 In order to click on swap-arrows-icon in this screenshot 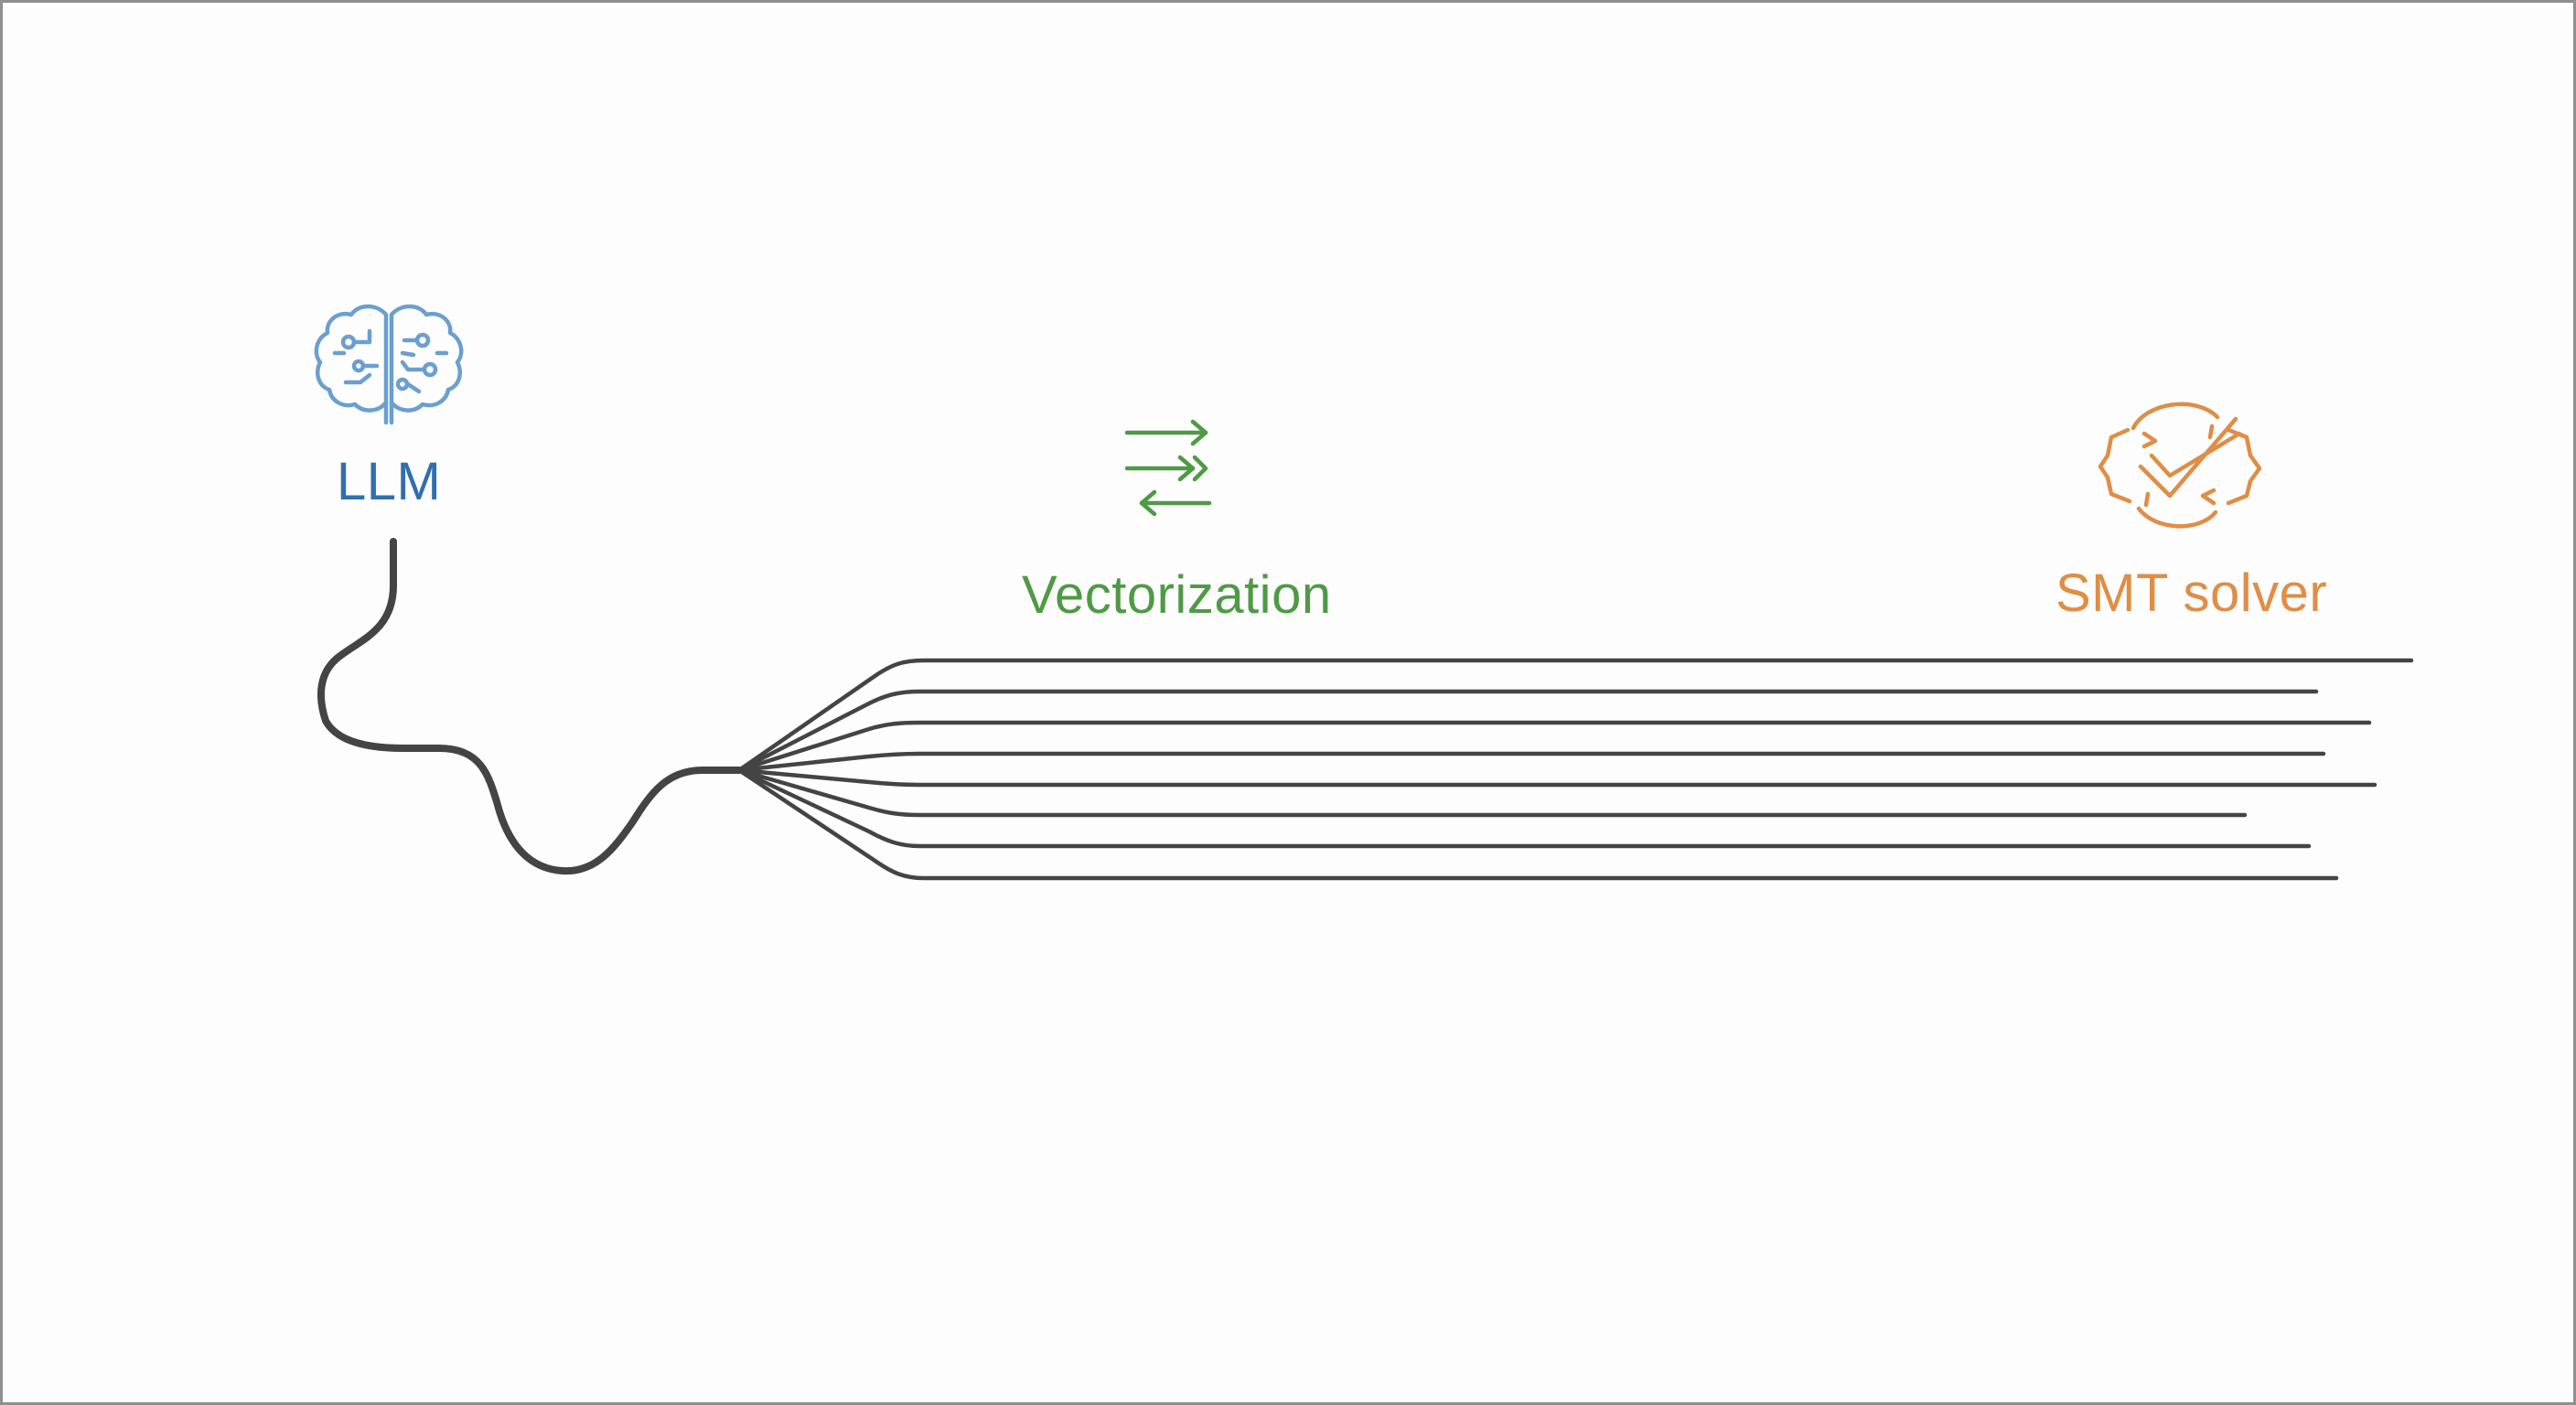, I will do `click(1168, 468)`.